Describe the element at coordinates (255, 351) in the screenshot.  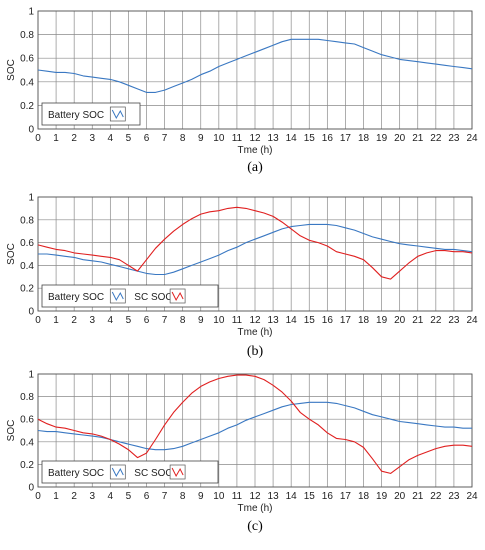
I see `panel-caption: (b)` at that location.